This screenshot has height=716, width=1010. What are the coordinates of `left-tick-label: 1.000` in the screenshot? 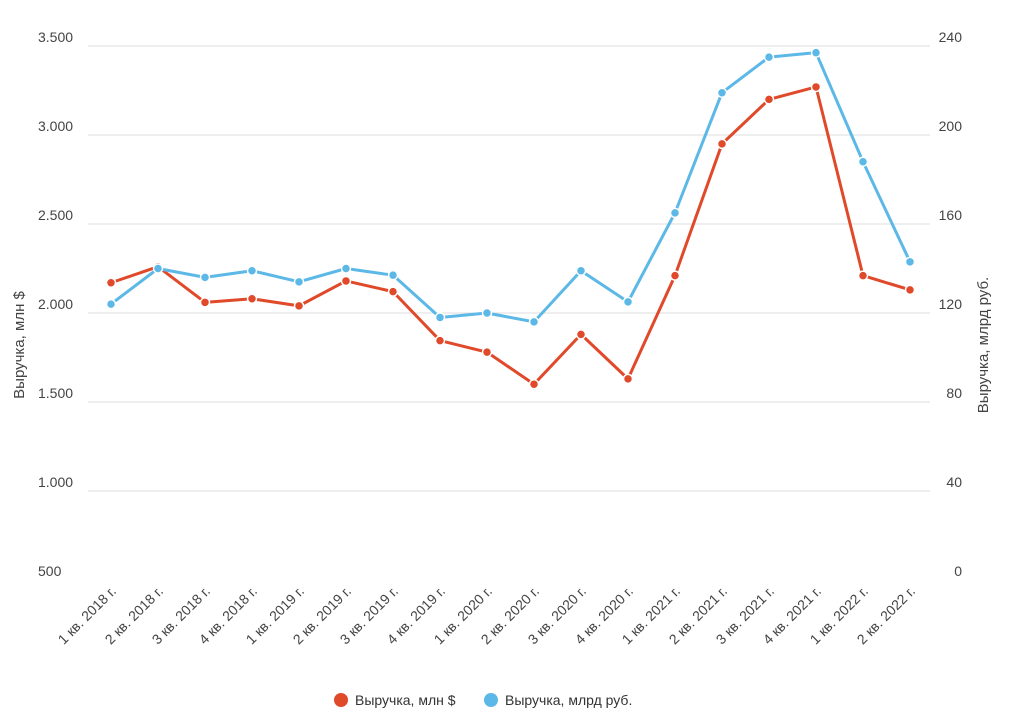 It's located at (55, 482).